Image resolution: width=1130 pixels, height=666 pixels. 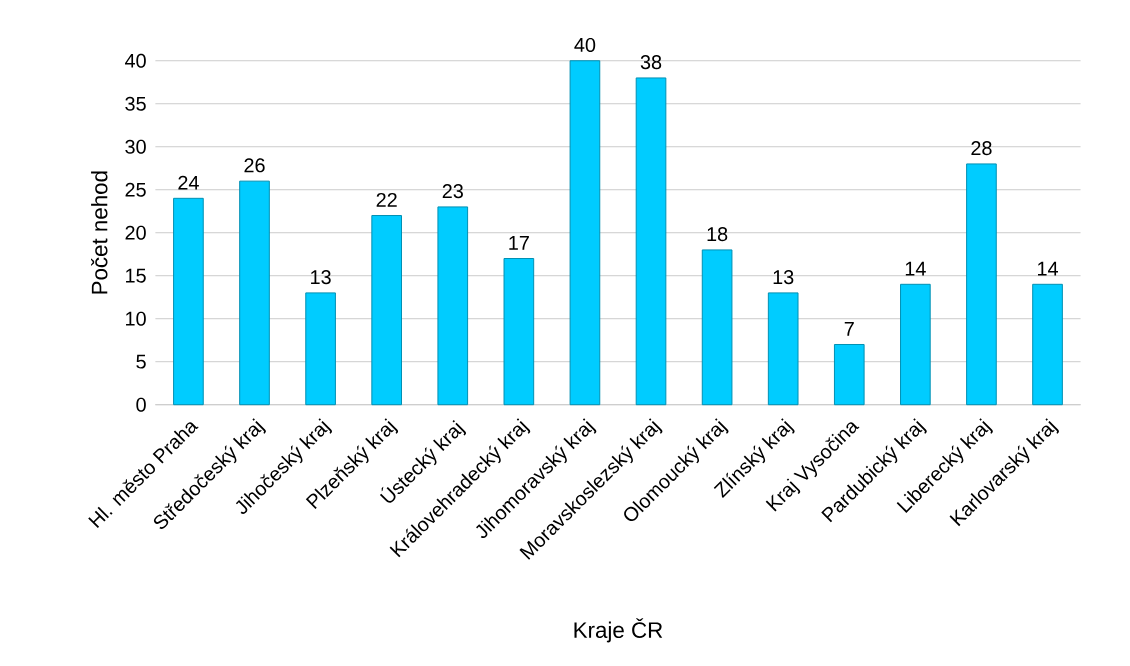 What do you see at coordinates (651, 62) in the screenshot?
I see `data-label: 38` at bounding box center [651, 62].